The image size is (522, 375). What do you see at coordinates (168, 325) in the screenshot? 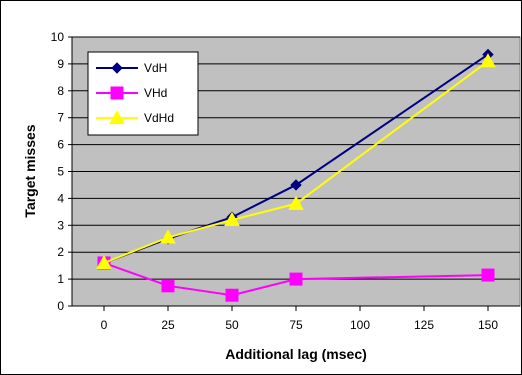
I see `x-tick-label: 25` at bounding box center [168, 325].